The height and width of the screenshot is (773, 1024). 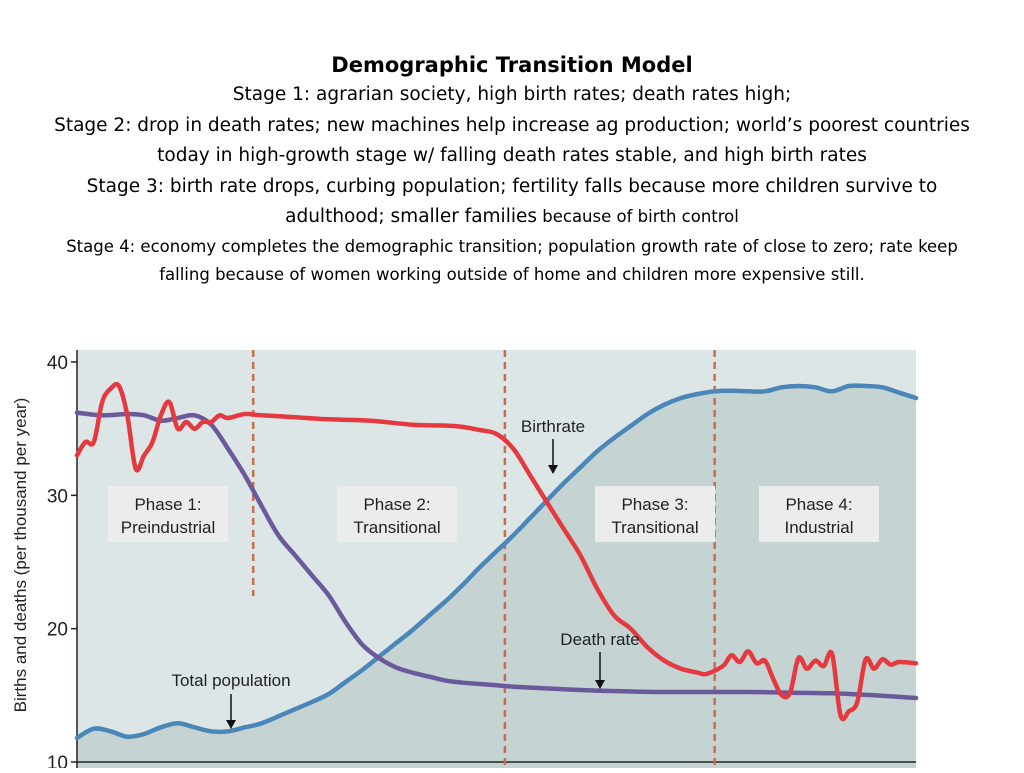 I want to click on y-tick-label-10: 10, so click(x=57, y=760).